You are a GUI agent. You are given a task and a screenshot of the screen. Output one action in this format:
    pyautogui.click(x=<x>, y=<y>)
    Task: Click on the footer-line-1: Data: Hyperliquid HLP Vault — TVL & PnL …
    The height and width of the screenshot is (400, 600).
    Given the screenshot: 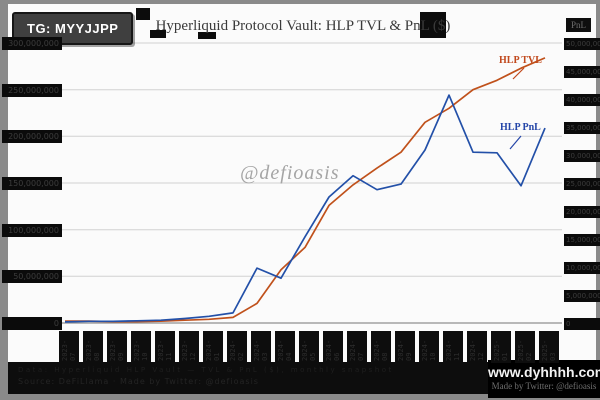 What is the action you would take?
    pyautogui.click(x=206, y=370)
    